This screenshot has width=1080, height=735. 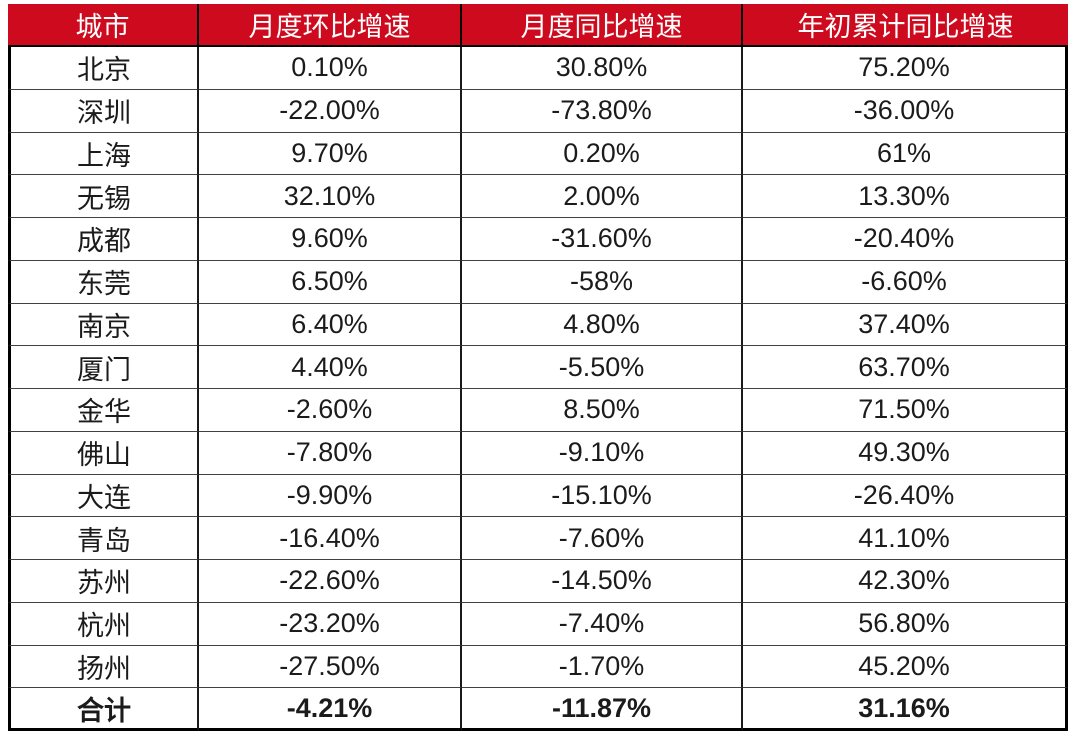 I want to click on cell-city: 大连, so click(x=103, y=496).